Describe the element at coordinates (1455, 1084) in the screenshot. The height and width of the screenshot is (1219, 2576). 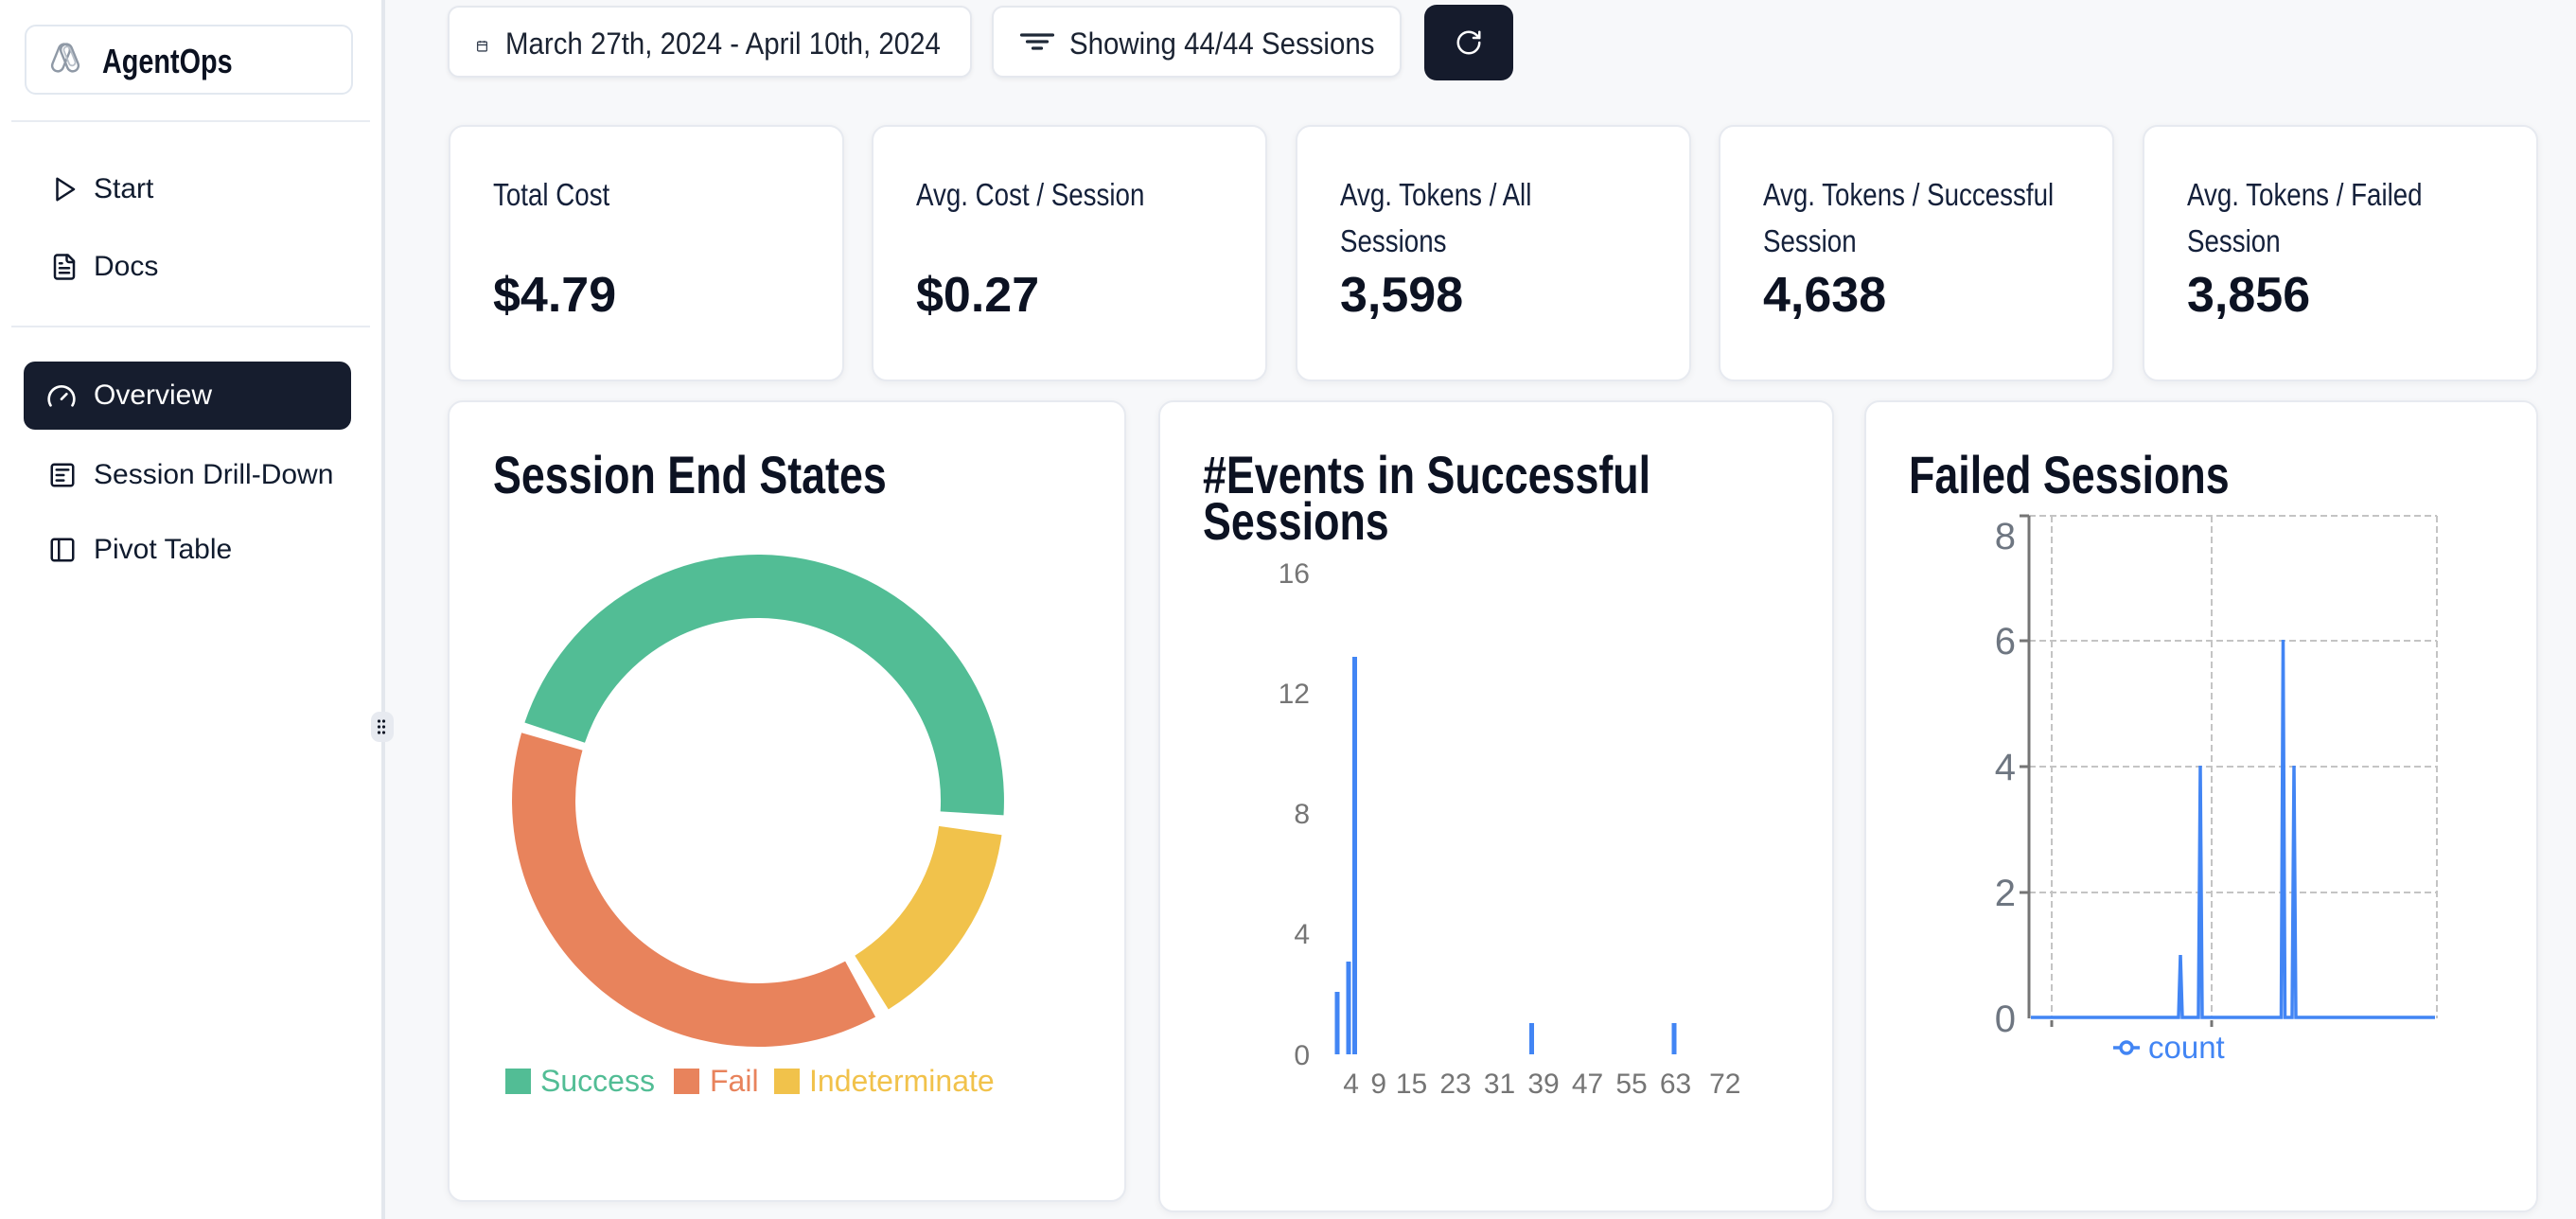
I see `svg-text: 23` at that location.